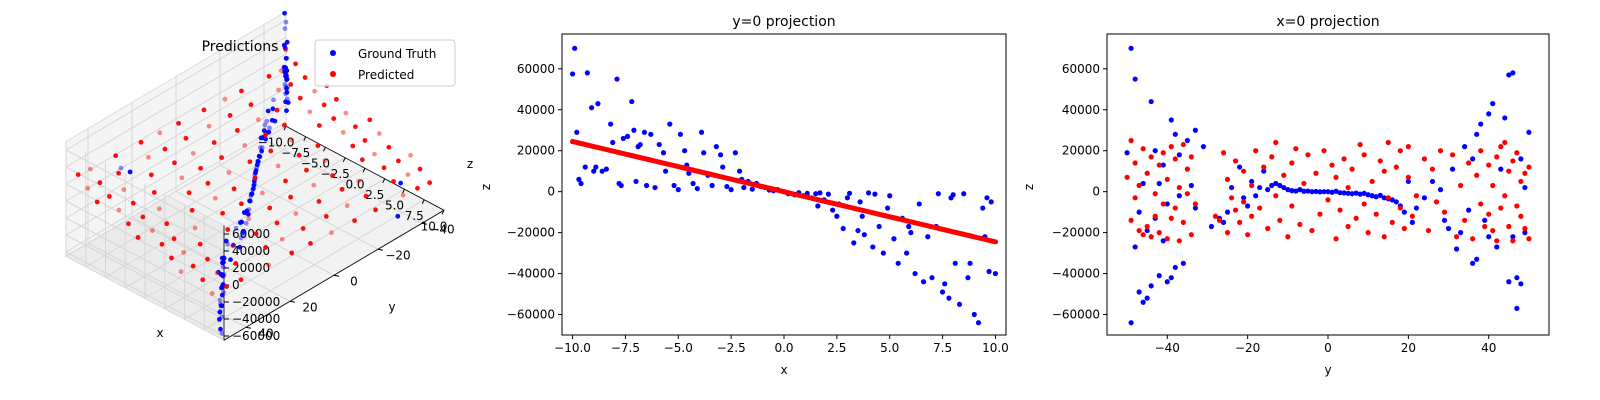 This screenshot has width=1600, height=400. I want to click on legend-label-predicted: Predicted, so click(386, 75).